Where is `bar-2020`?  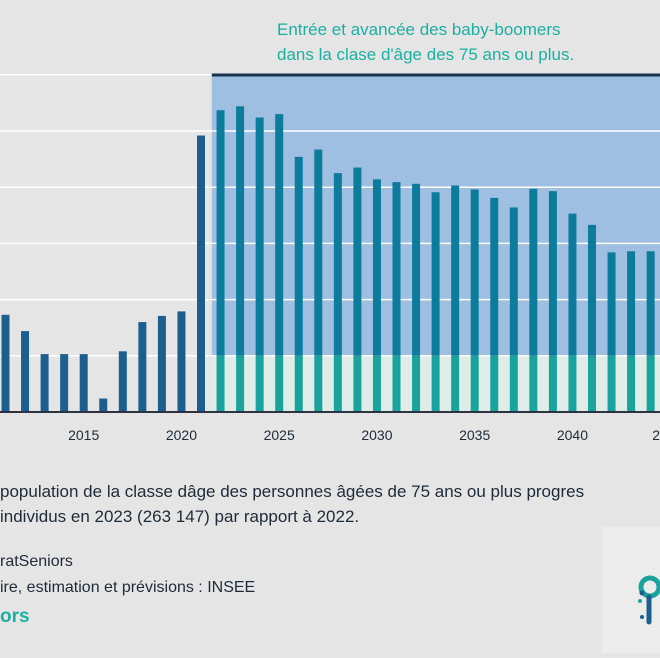
bar-2020 is located at coordinates (181, 361).